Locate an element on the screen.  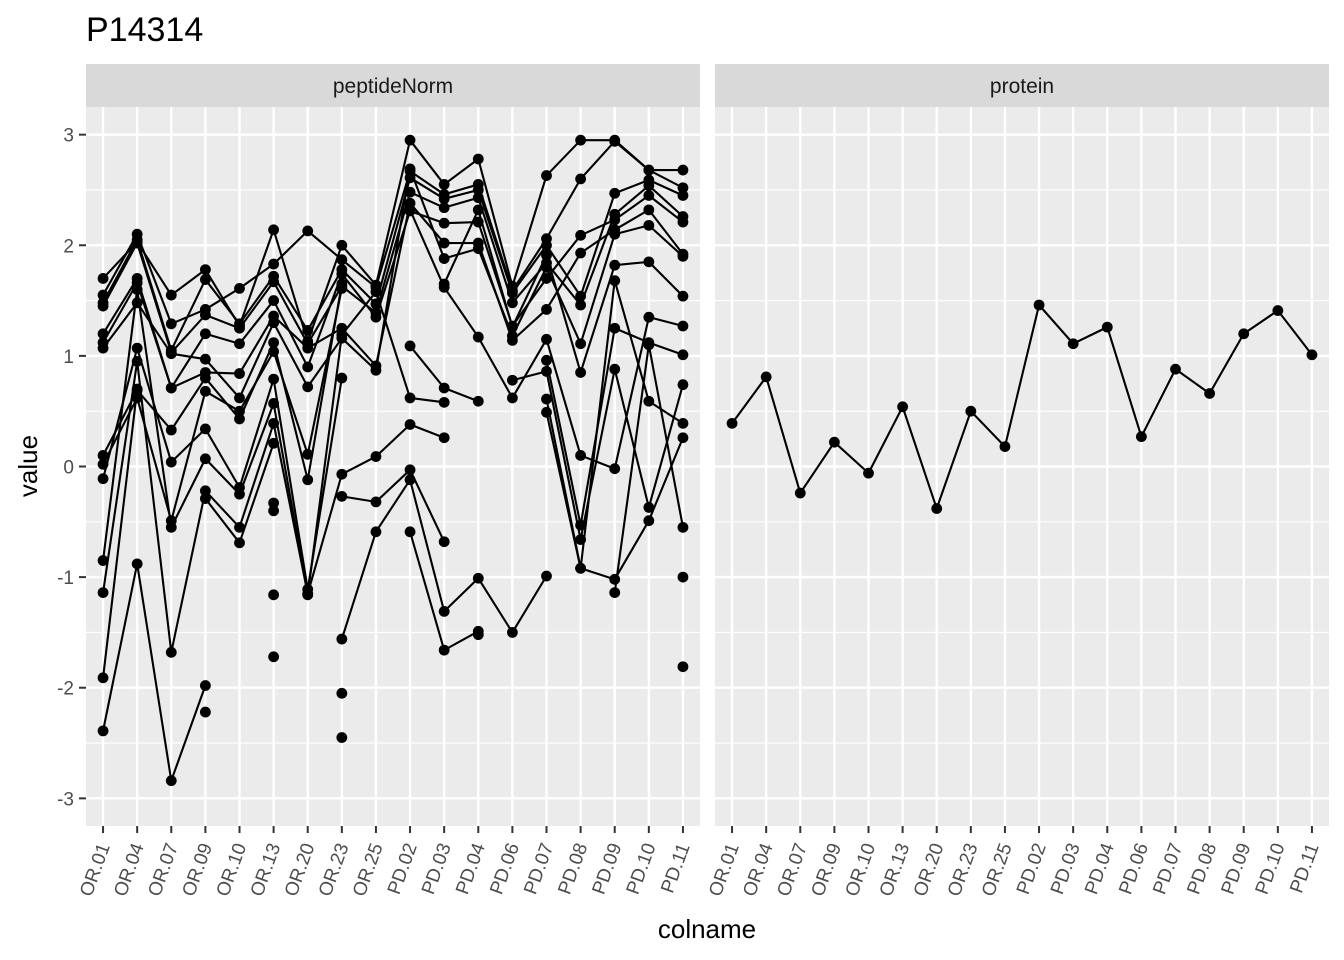
x-tick-label: PD.11 is located at coordinates (1304, 868).